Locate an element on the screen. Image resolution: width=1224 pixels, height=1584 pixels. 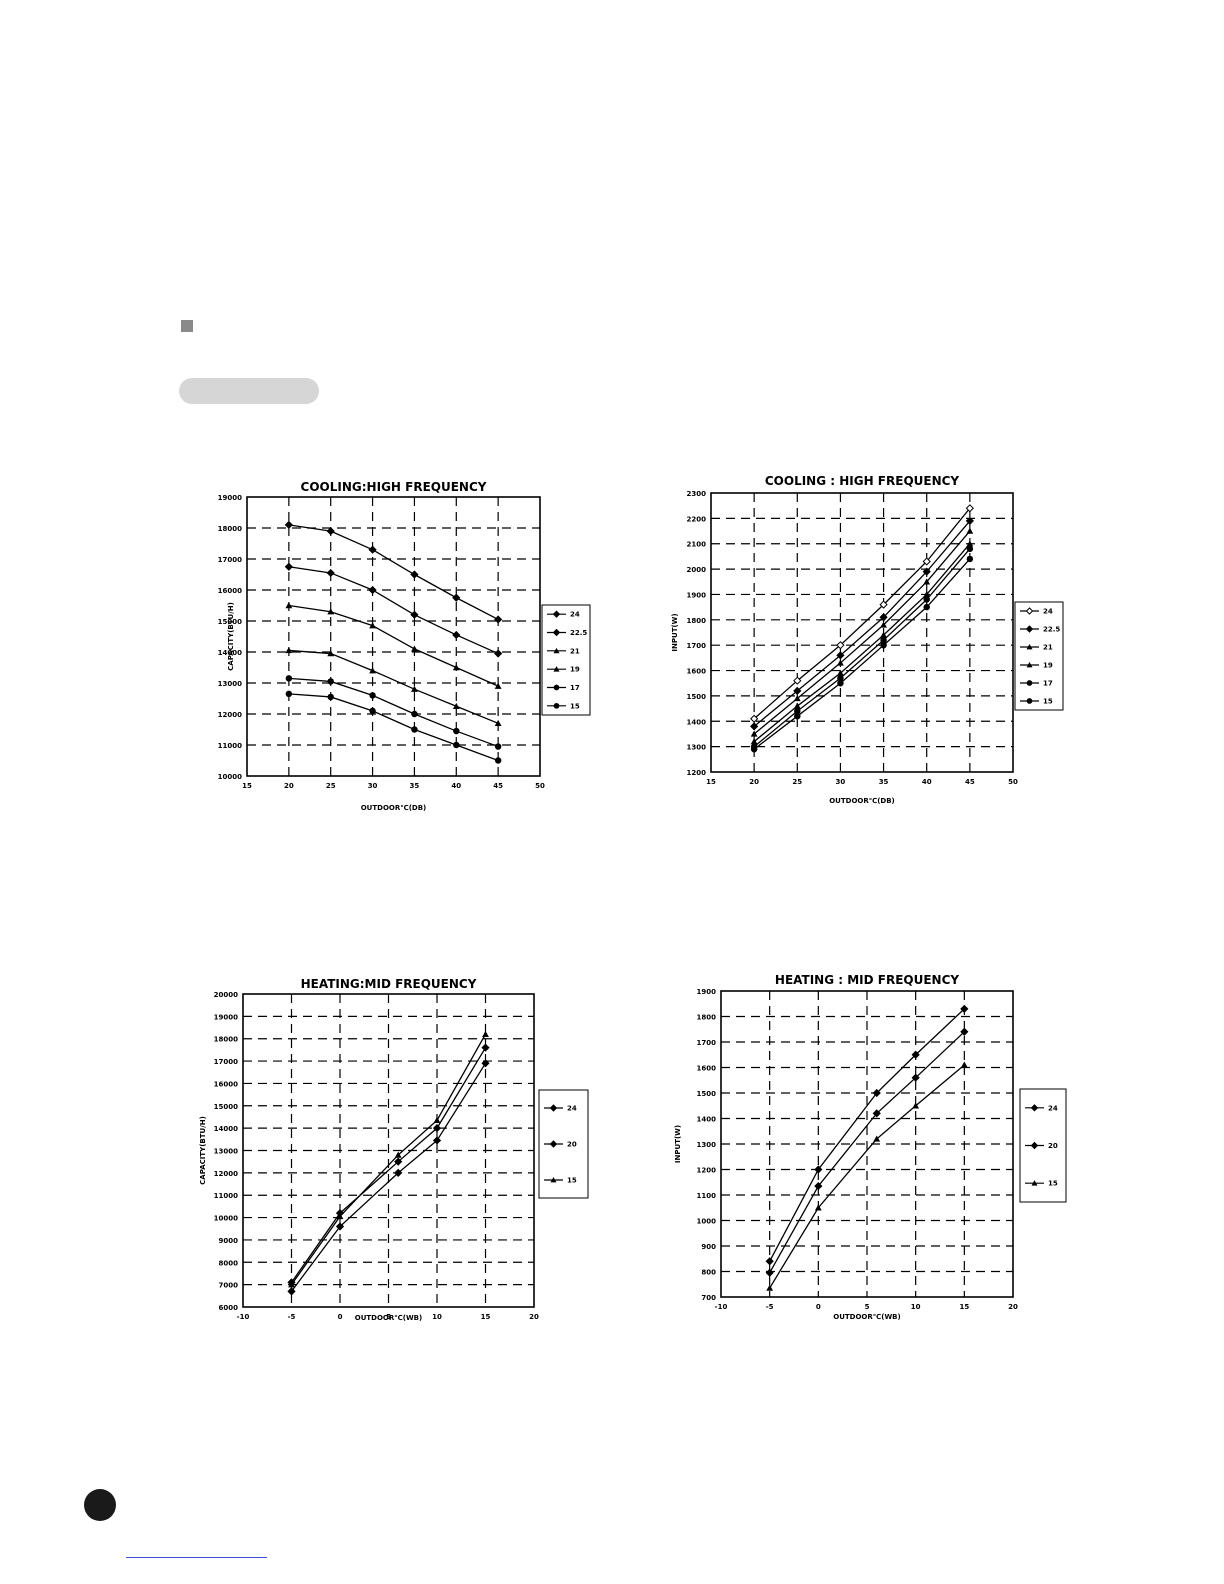
x-tick-label: 25 is located at coordinates (797, 782).